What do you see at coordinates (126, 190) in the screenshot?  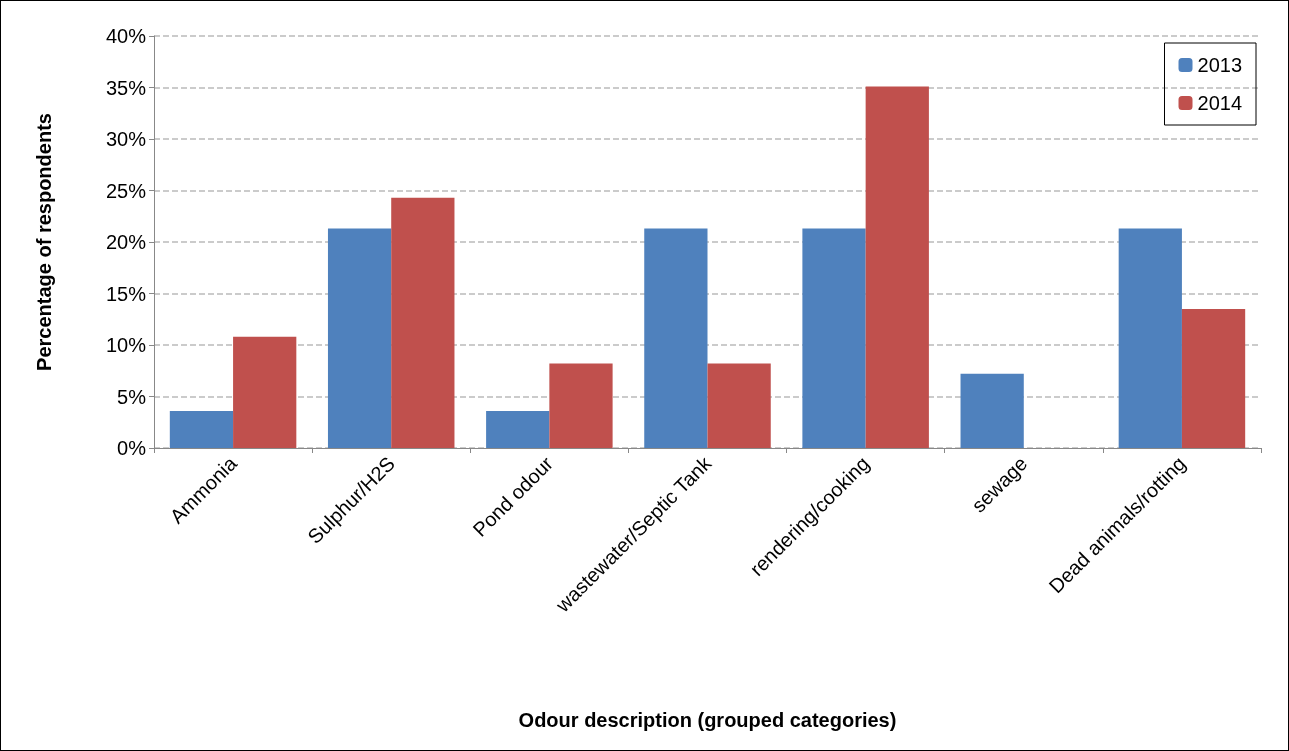 I see `y-tick-label: 25%` at bounding box center [126, 190].